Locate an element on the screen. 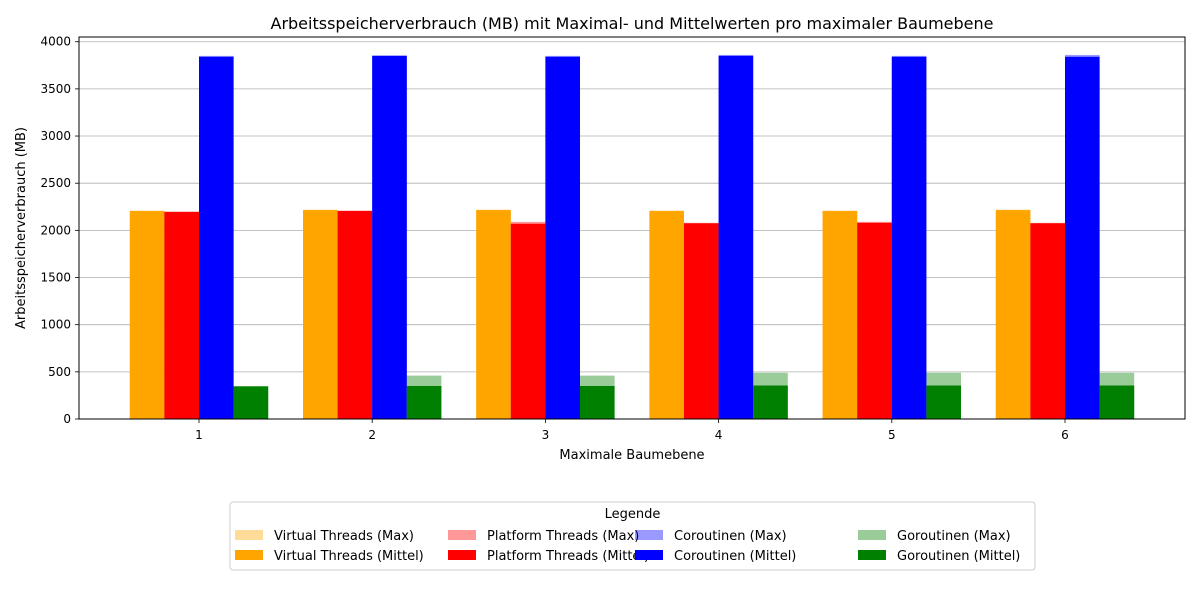  legend-label: Goroutinen (Mittel) is located at coordinates (958, 556).